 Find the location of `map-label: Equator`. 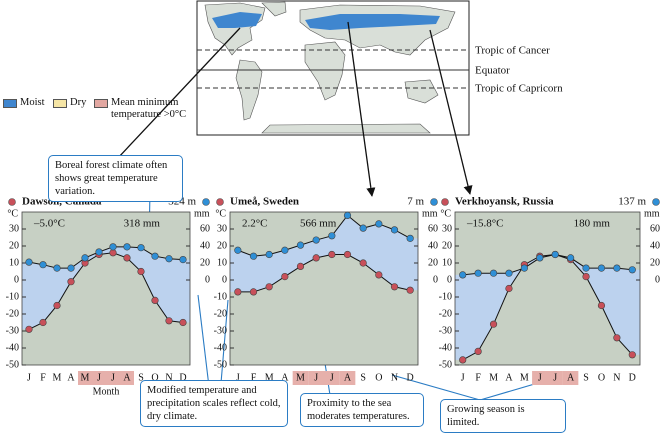

map-label: Equator is located at coordinates (492, 71).